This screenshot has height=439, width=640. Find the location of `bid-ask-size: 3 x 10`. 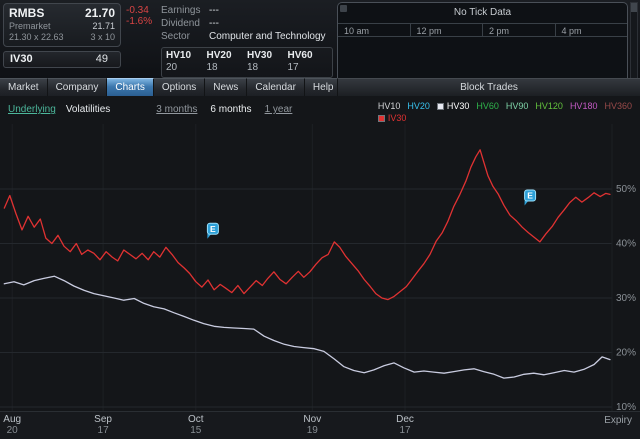

bid-ask-size: 3 x 10 is located at coordinates (102, 37).